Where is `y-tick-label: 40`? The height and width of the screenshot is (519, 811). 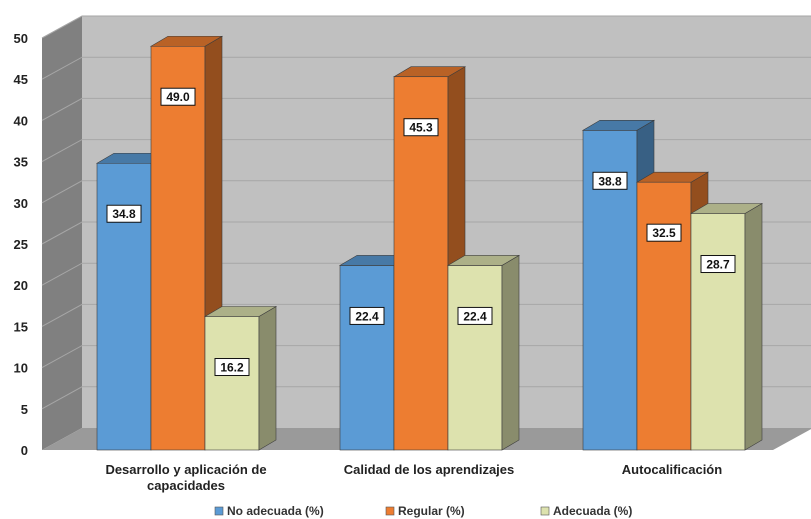
y-tick-label: 40 is located at coordinates (21, 120).